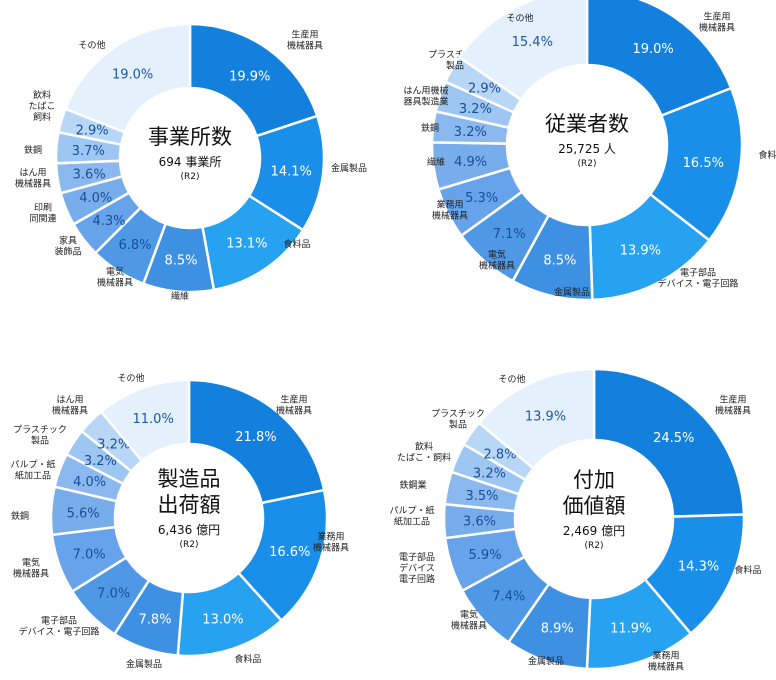 The height and width of the screenshot is (680, 776). Describe the element at coordinates (673, 438) in the screenshot. I see `slice-value-label: 24.5%` at that location.